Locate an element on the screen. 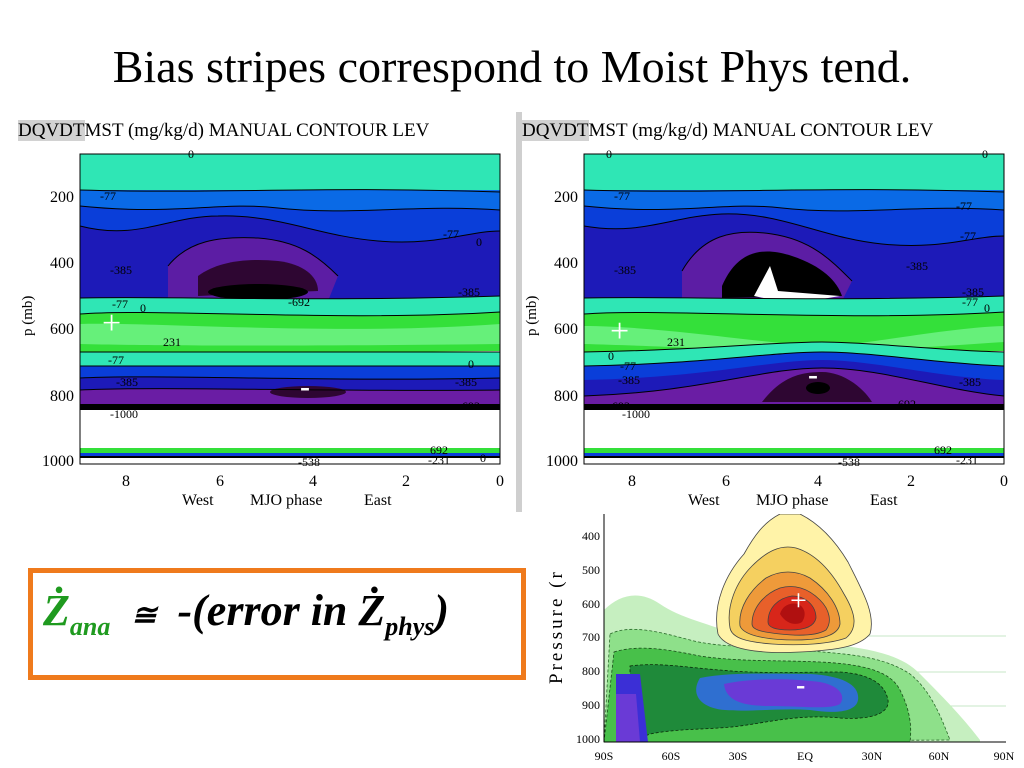 The width and height of the screenshot is (1024, 768). left-x-axis: 8 6 4 2 0 is located at coordinates (313, 481).